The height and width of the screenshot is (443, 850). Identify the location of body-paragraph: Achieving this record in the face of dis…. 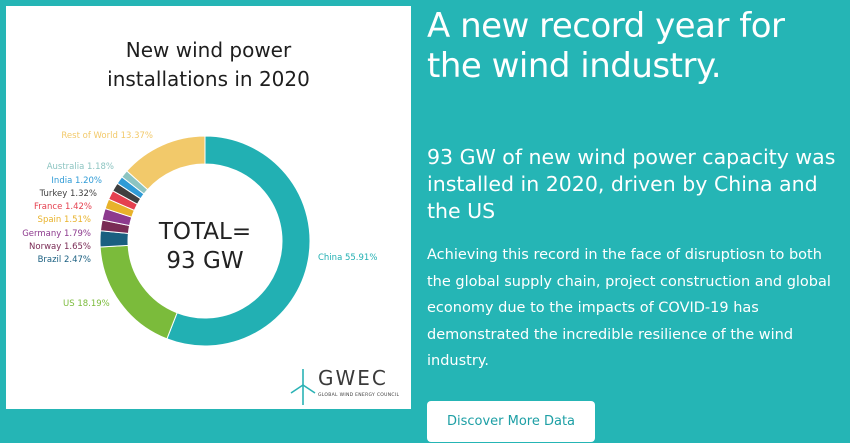
(629, 308).